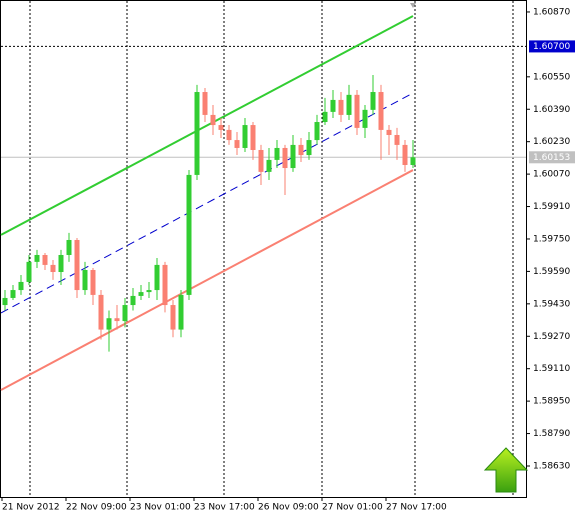  I want to click on up-arrow-icon, so click(506, 470).